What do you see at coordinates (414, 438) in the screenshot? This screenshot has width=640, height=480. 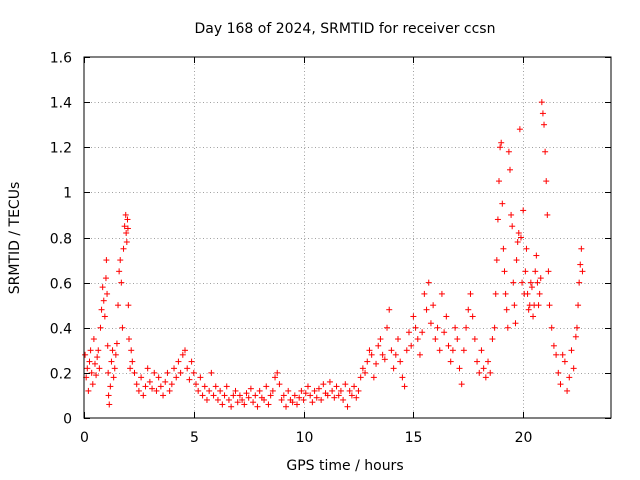 I see `x-tick-label: 15` at bounding box center [414, 438].